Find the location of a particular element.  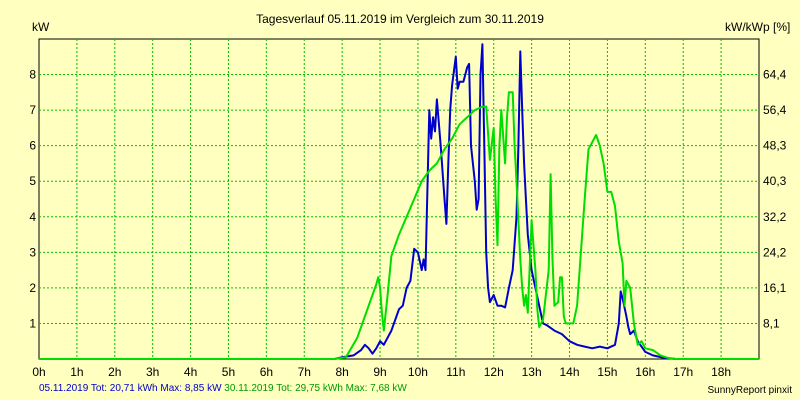

x-tick-label: 7h is located at coordinates (304, 372).